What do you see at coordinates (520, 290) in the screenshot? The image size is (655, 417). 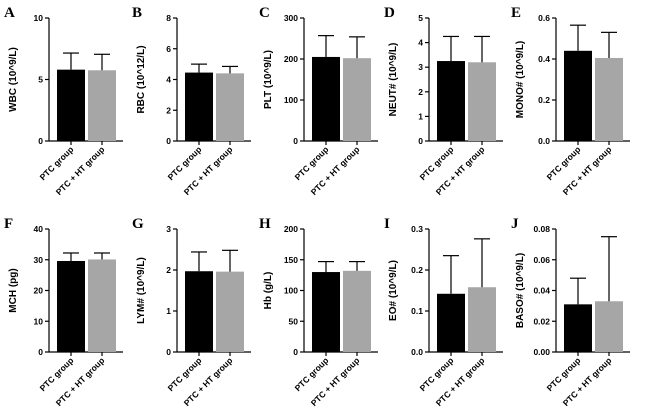 I see `y-axis-label: BASO# (10^9/L)` at bounding box center [520, 290].